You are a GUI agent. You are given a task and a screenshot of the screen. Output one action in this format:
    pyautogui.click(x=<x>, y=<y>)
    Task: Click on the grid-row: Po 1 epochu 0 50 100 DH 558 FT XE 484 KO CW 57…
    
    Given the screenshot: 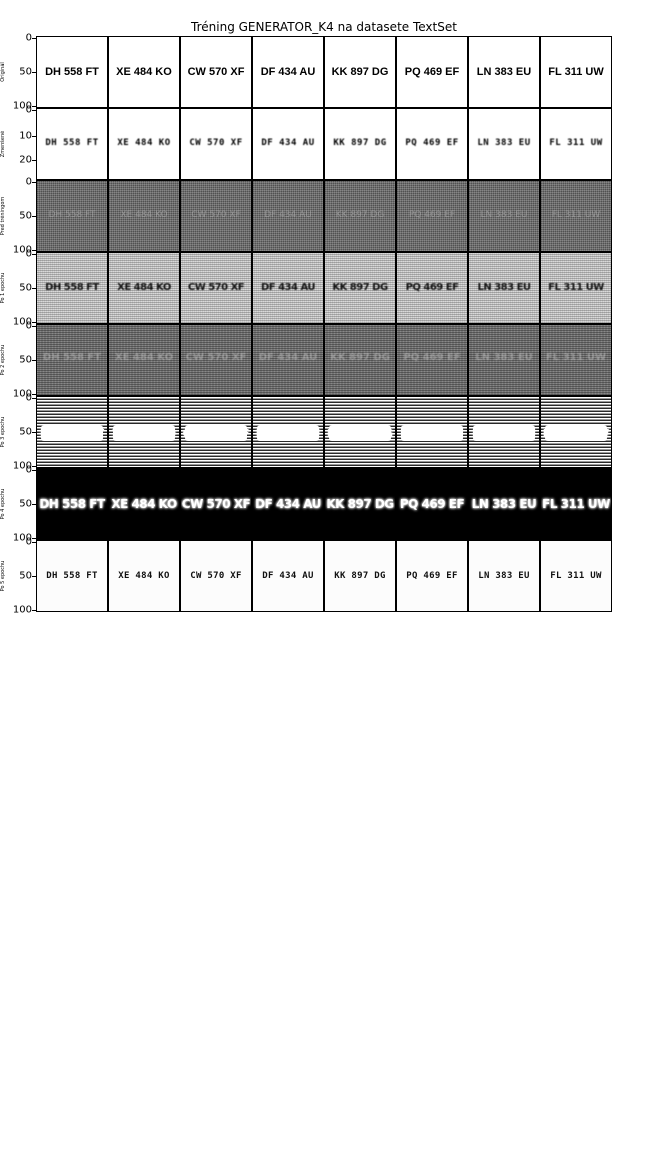 What is the action you would take?
    pyautogui.click(x=324, y=288)
    